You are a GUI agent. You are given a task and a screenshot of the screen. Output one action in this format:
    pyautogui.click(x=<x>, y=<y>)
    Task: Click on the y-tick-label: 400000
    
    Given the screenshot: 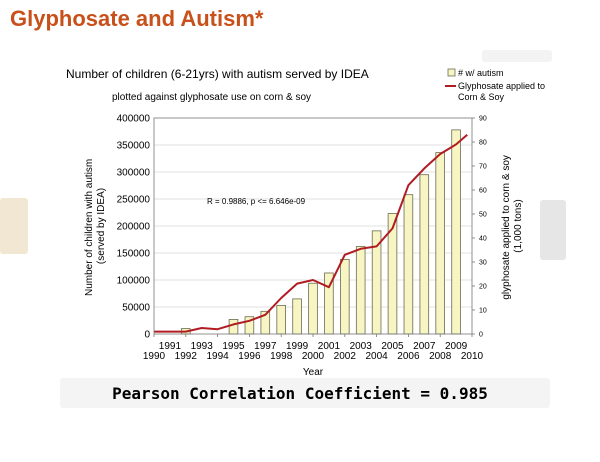 What is the action you would take?
    pyautogui.click(x=134, y=119)
    